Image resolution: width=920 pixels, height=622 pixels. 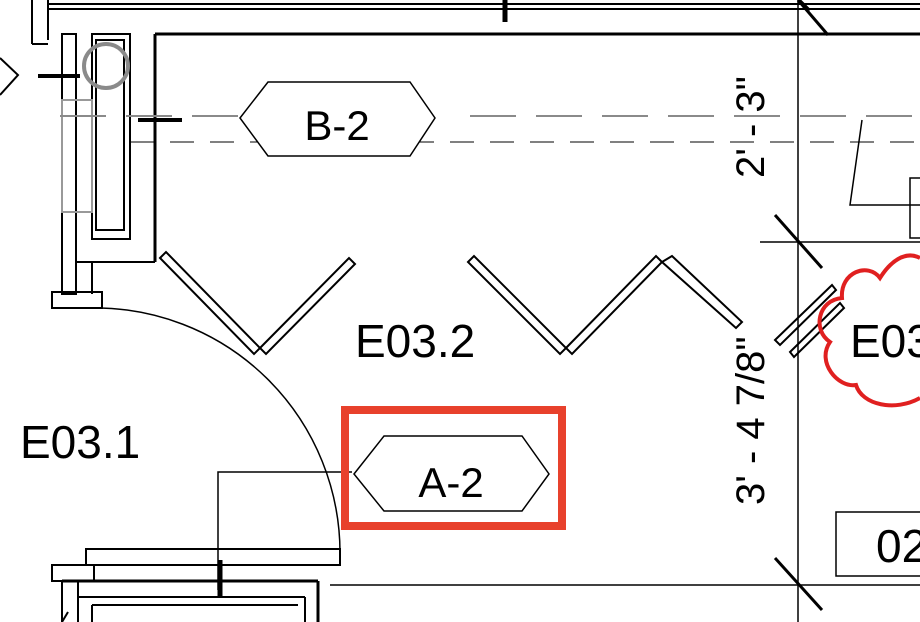 What do you see at coordinates (221, 448) in the screenshot?
I see `door-swing` at bounding box center [221, 448].